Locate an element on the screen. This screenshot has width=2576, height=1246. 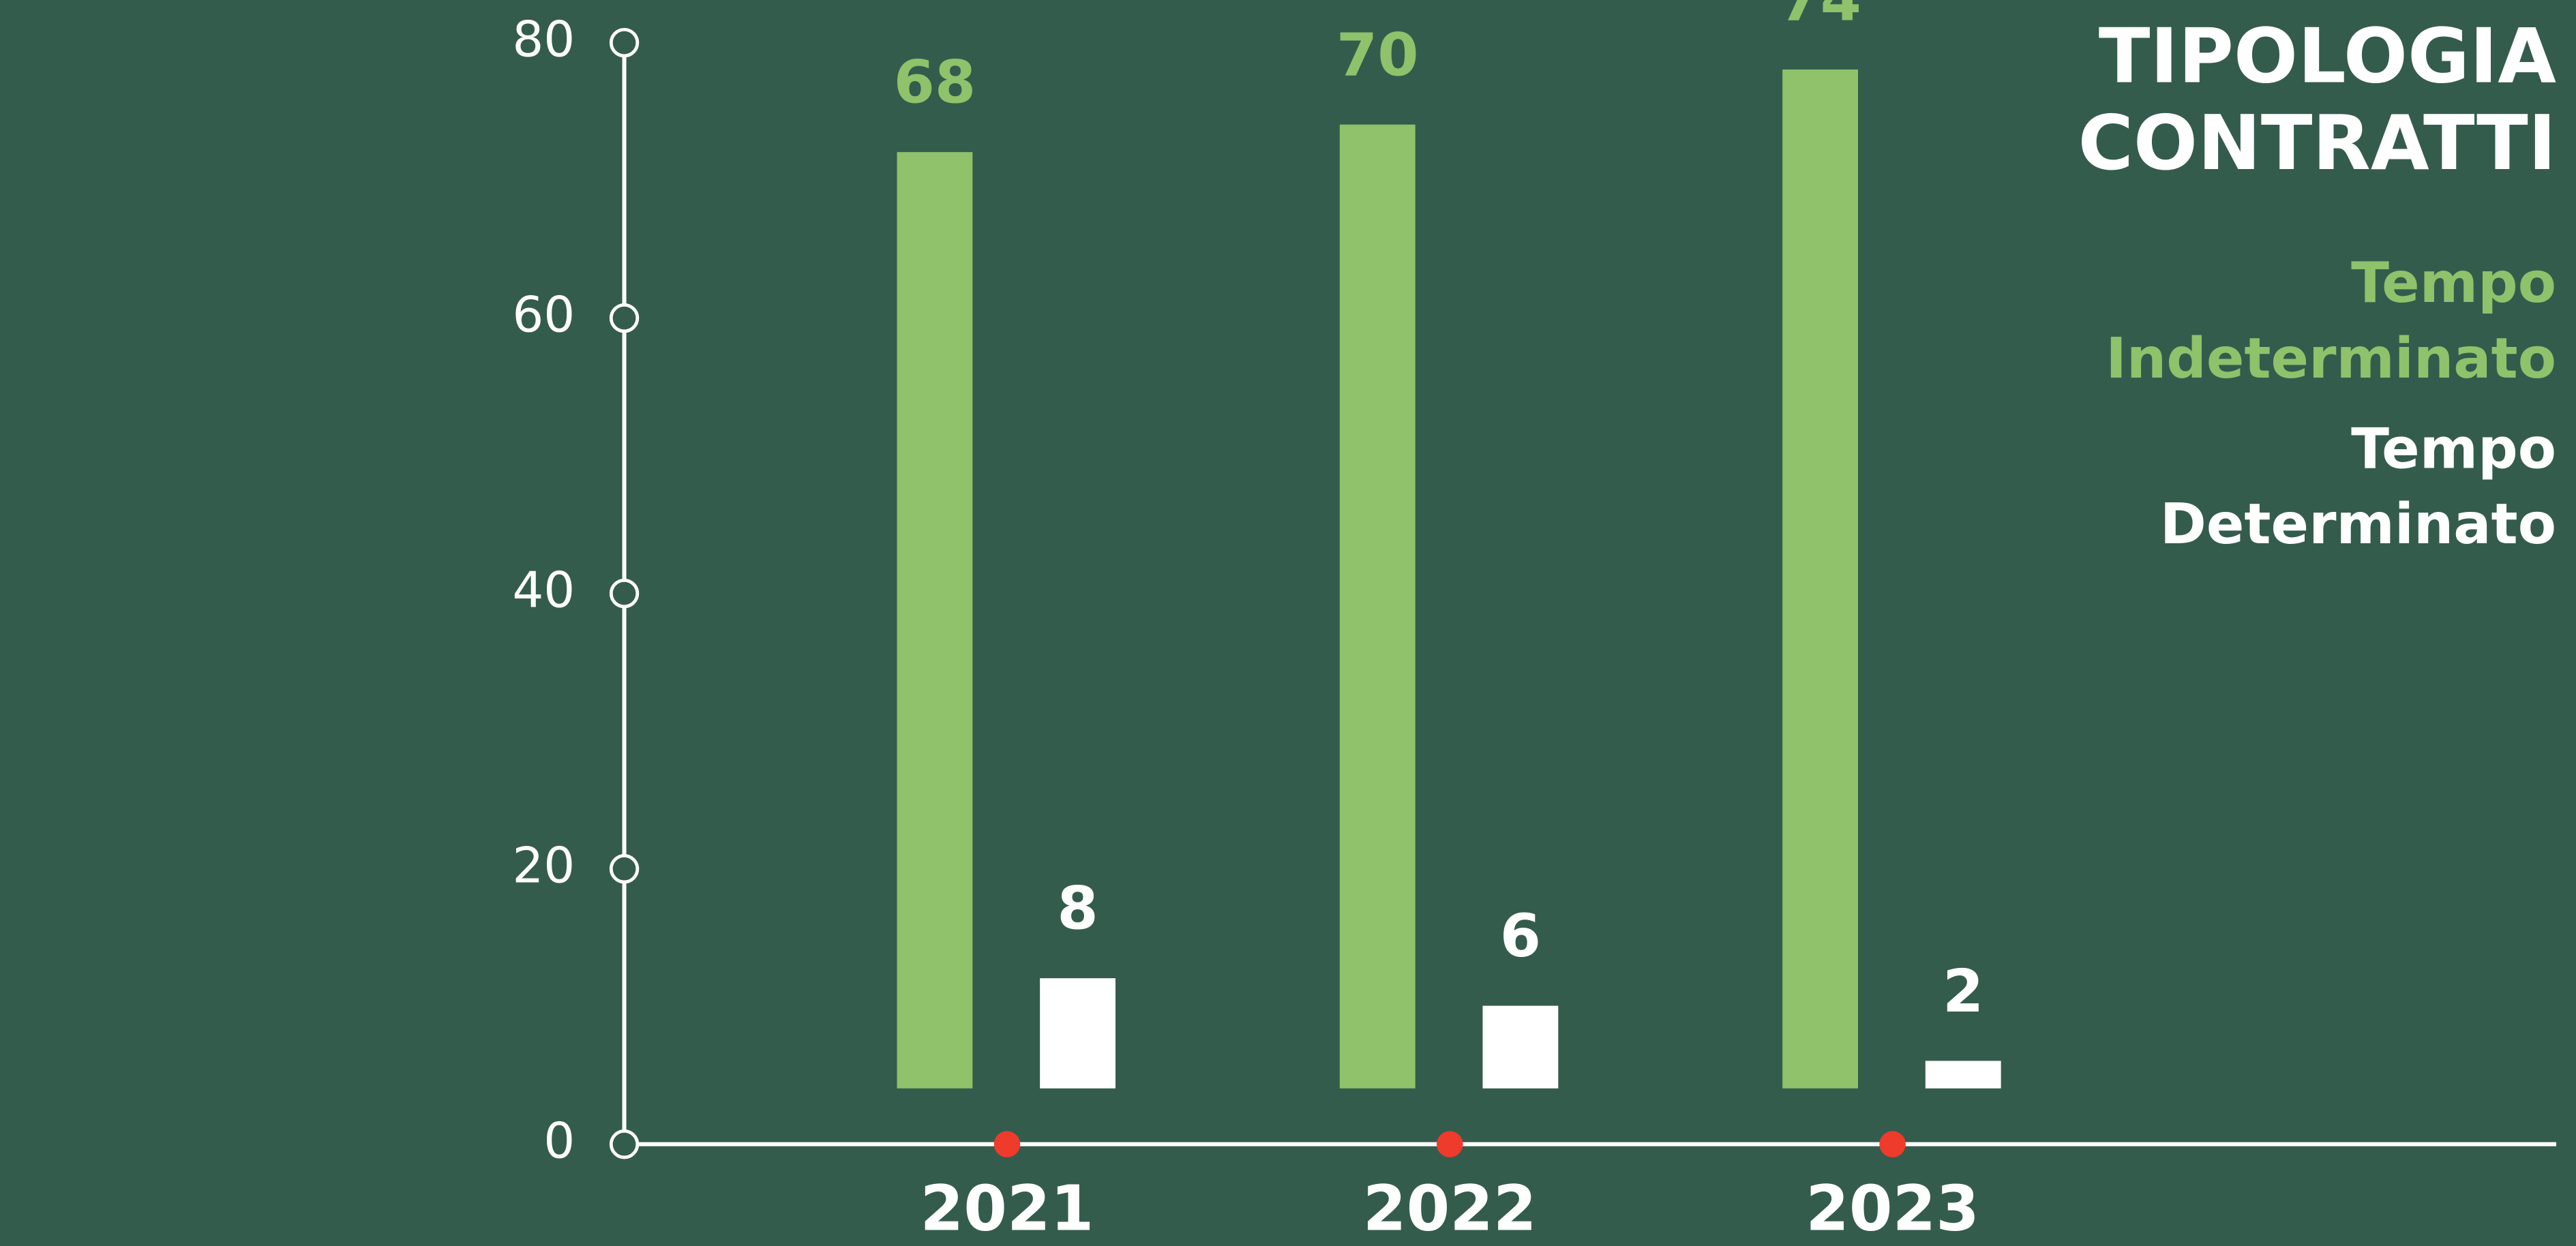
y-tick-label: 80 is located at coordinates (543, 40).